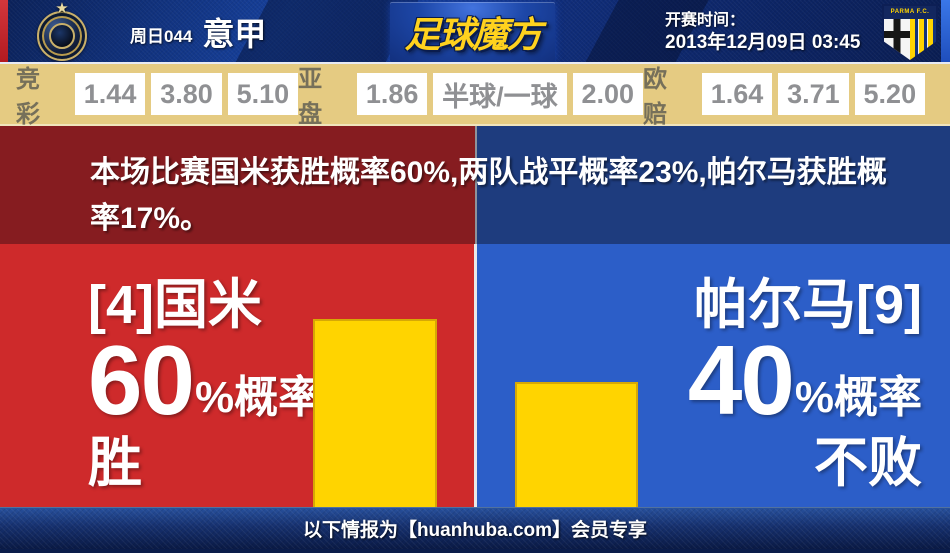  What do you see at coordinates (62, 8) in the screenshot?
I see `star-icon: ★` at bounding box center [62, 8].